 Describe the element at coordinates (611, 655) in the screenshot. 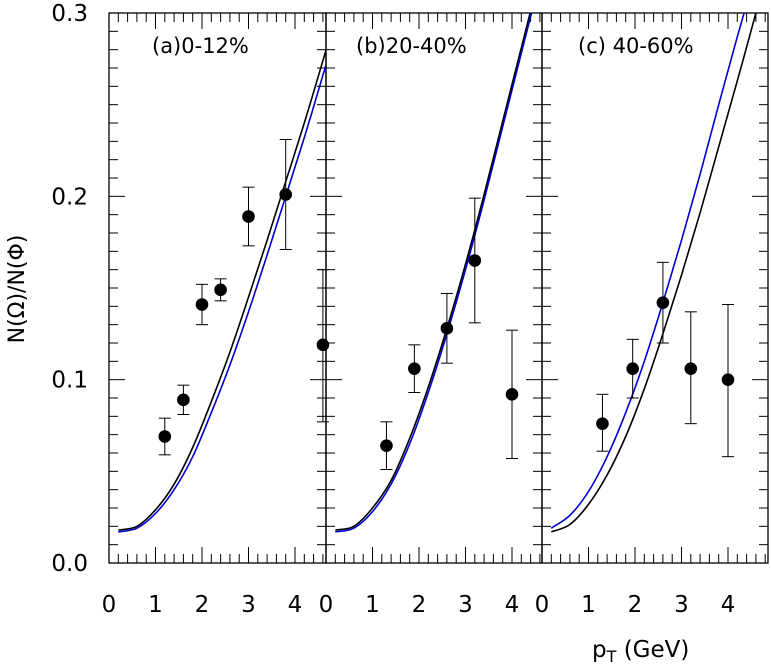

I see `x-axis-label-sub: T` at that location.